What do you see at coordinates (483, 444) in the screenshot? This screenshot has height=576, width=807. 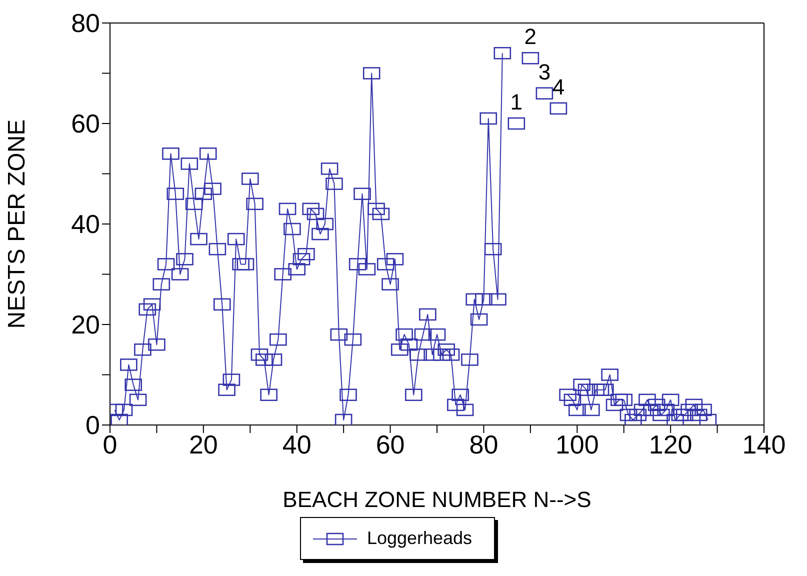 I see `x-tick-label: 80` at bounding box center [483, 444].